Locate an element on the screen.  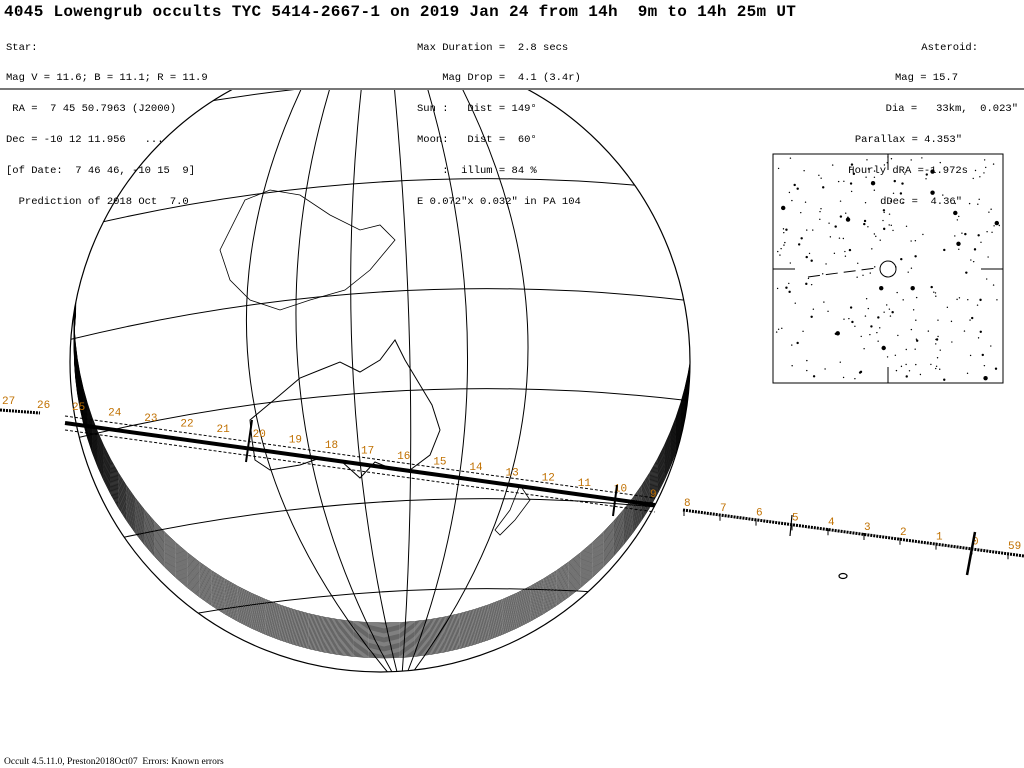
path-time-label: 59 is located at coordinates (1014, 547).